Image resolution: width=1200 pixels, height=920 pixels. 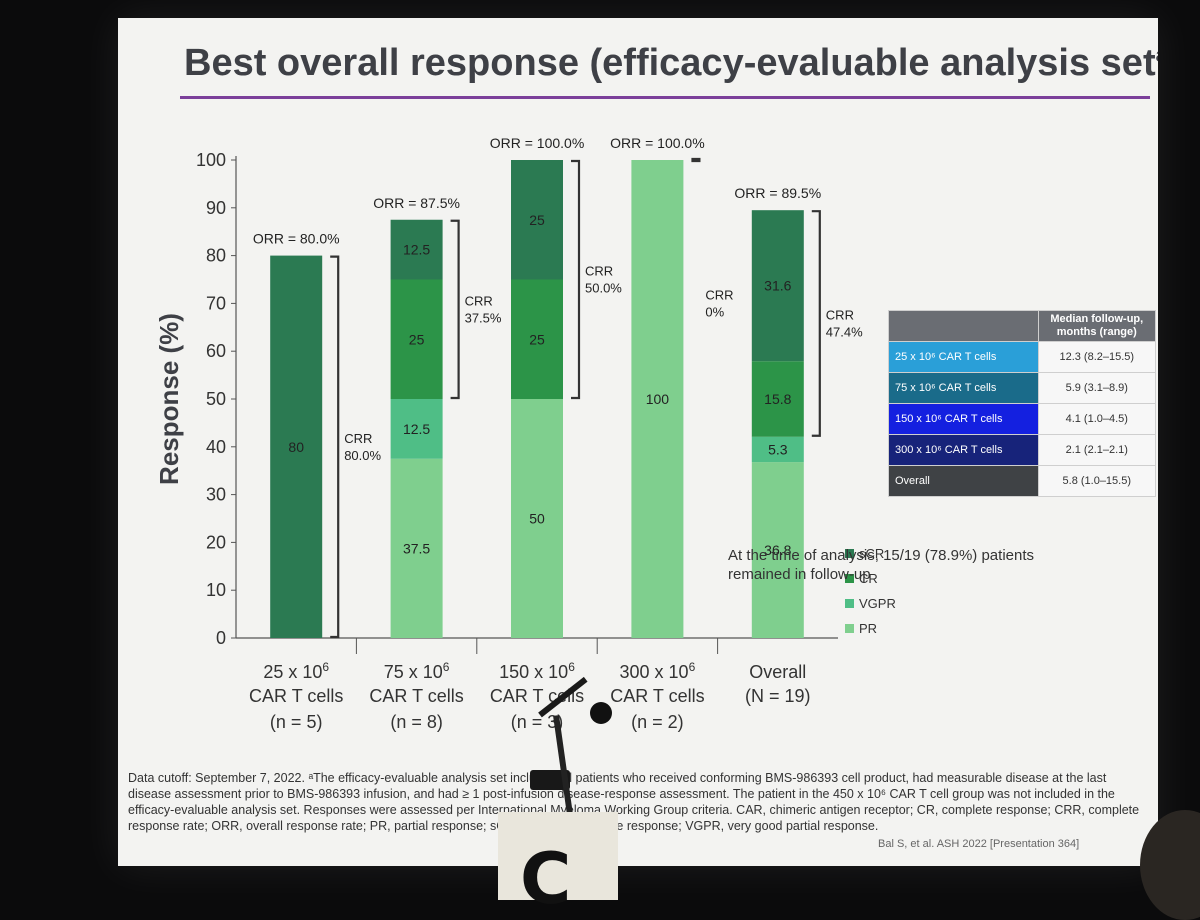 I want to click on category-label-base: 75 x 10, so click(x=413, y=672).